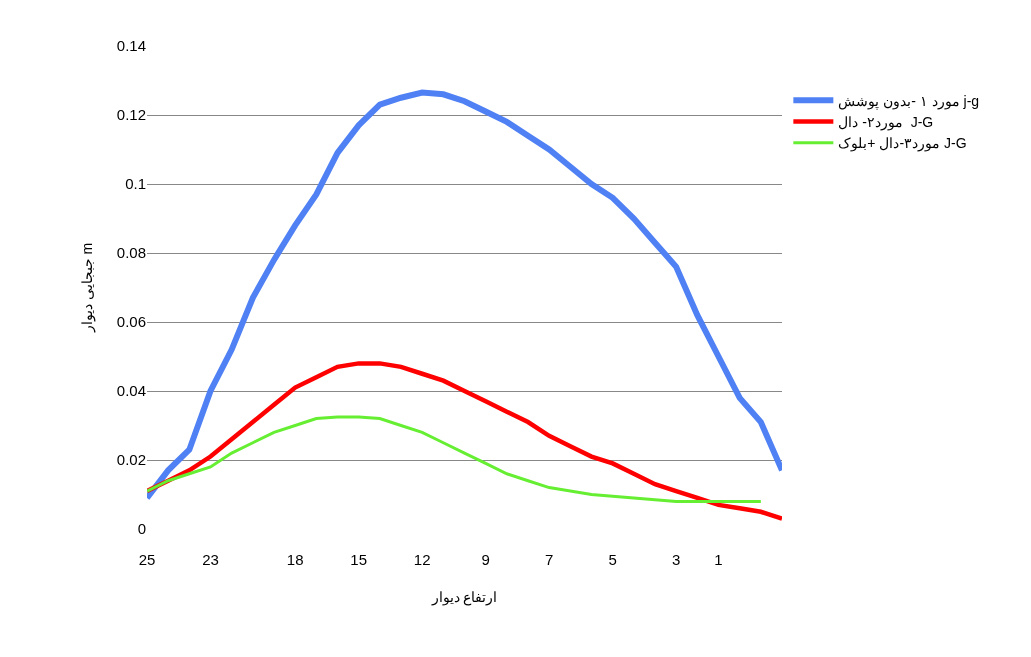 The image size is (1031, 657). Describe the element at coordinates (718, 559) in the screenshot. I see `x-tick-label: 1` at that location.